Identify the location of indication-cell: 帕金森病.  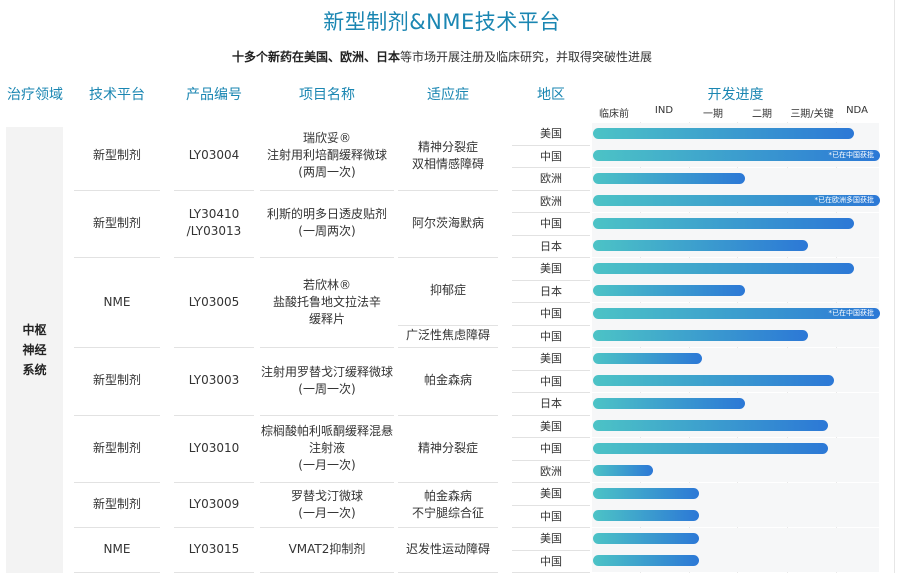
(448, 381).